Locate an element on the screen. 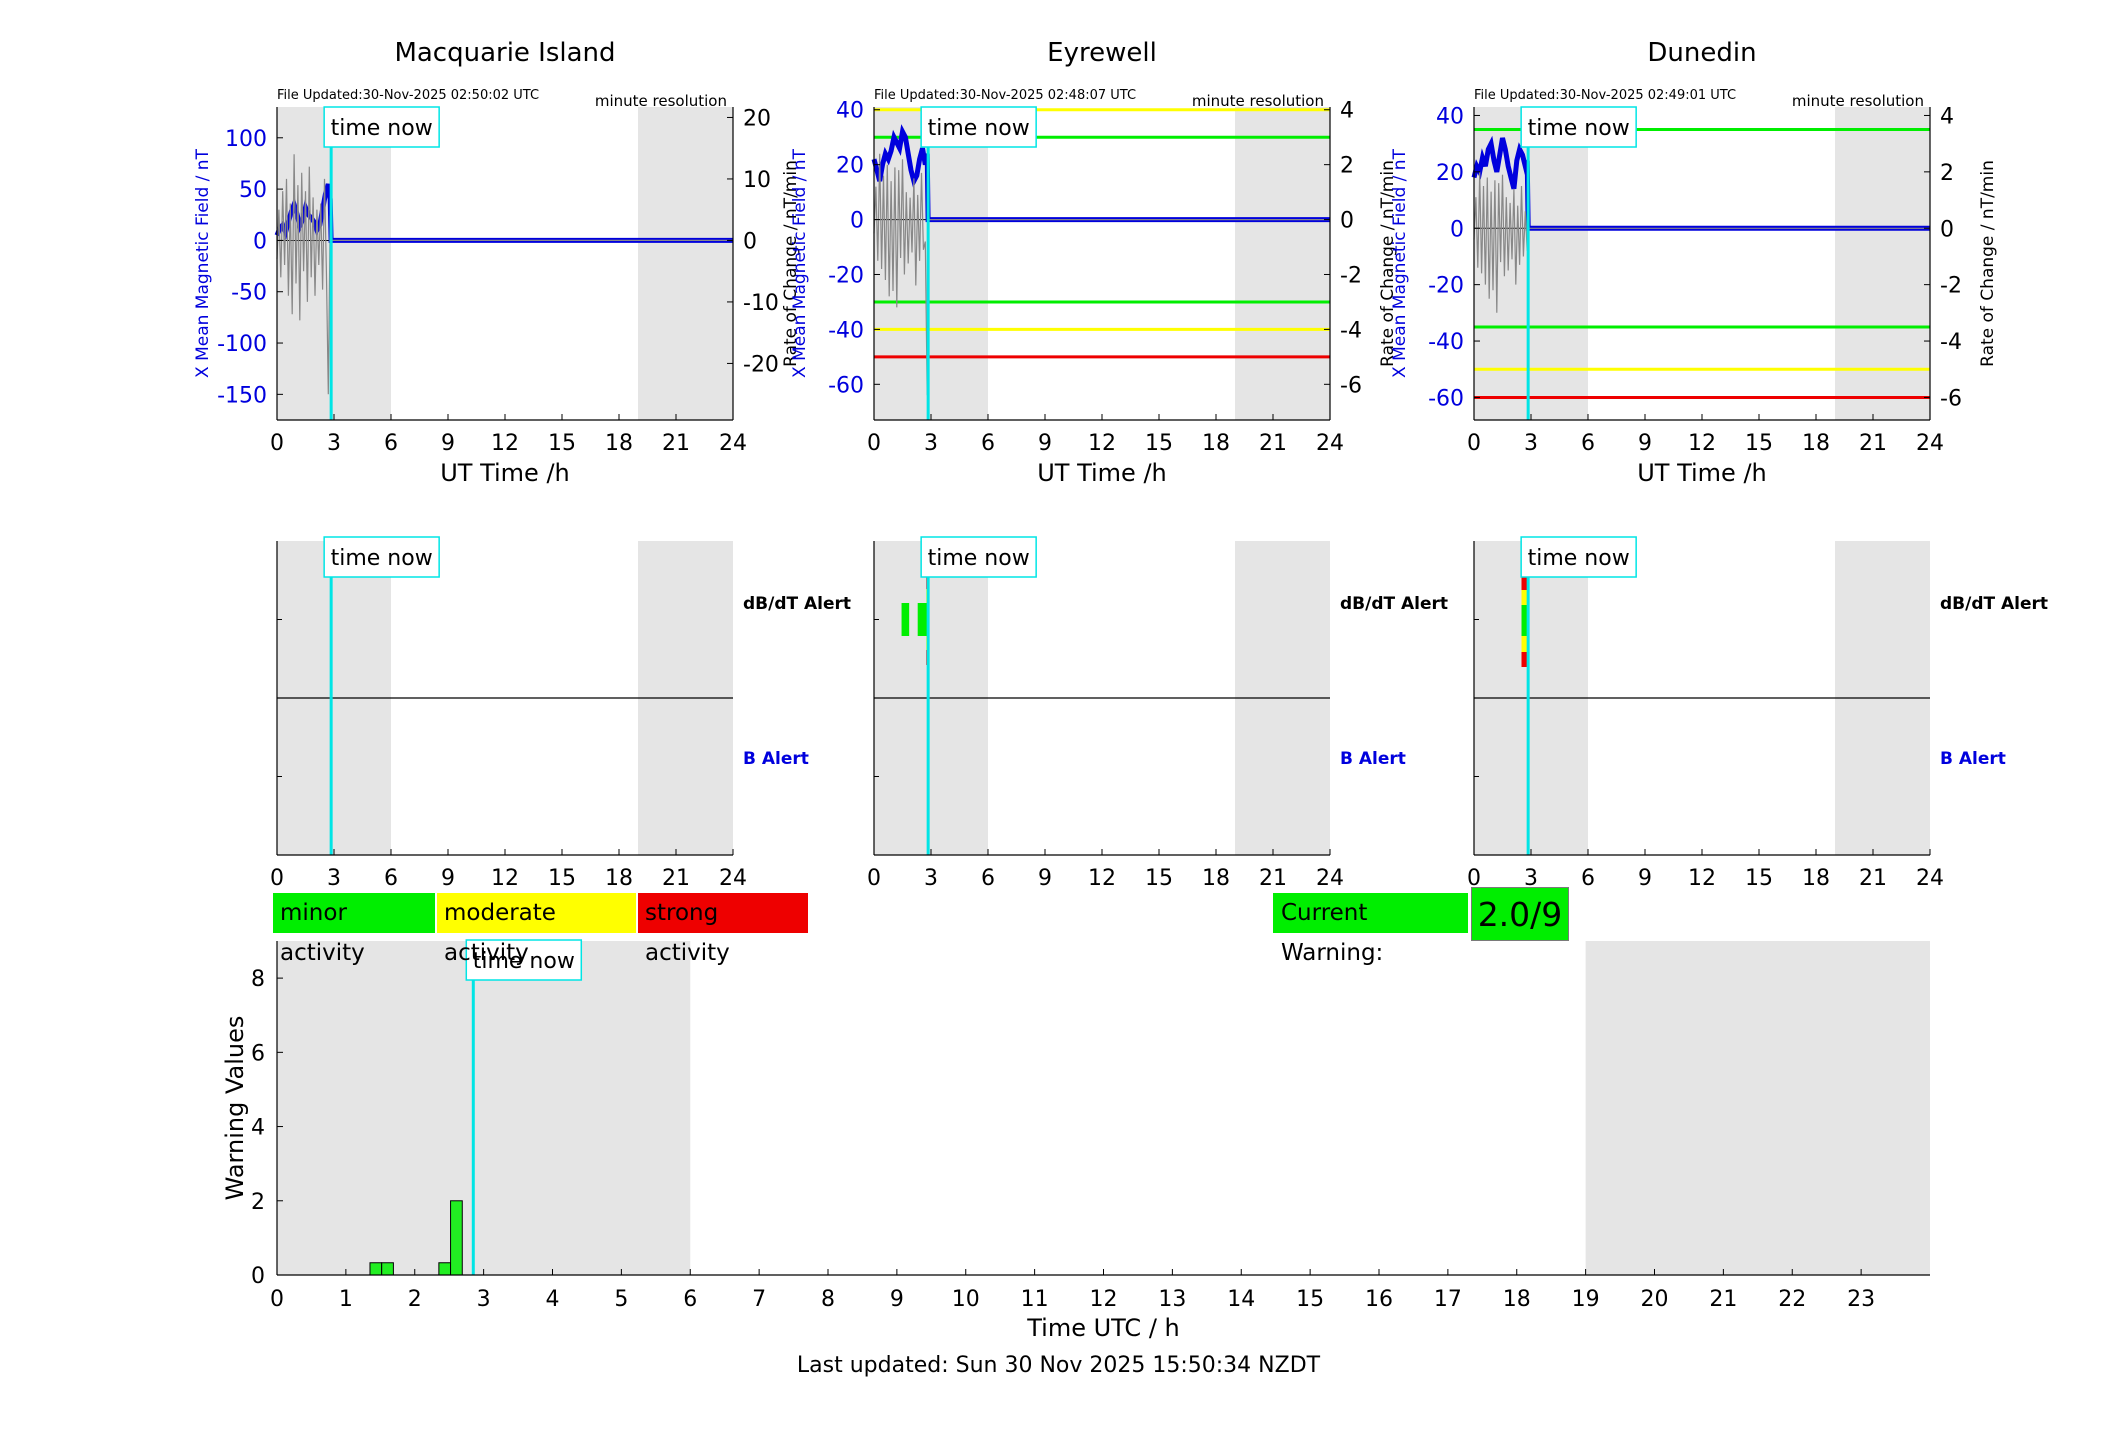 This screenshot has height=1437, width=2117. top-panel-2-x-tick-label: 24 is located at coordinates (1330, 443).